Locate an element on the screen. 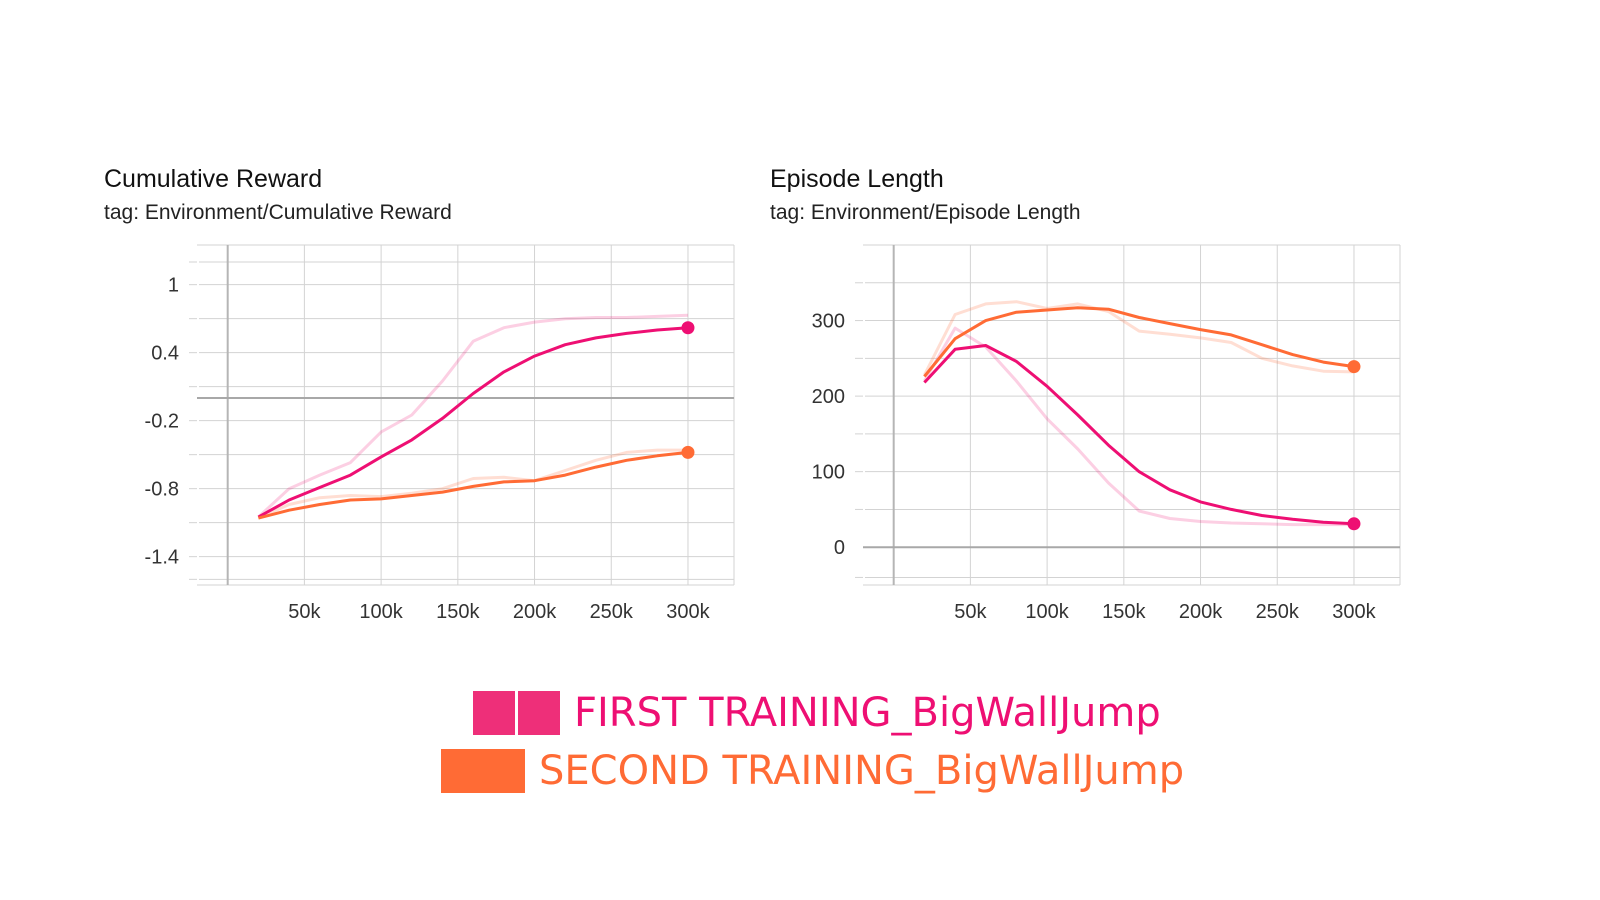  y-tick-label: -0.8 is located at coordinates (162, 490).